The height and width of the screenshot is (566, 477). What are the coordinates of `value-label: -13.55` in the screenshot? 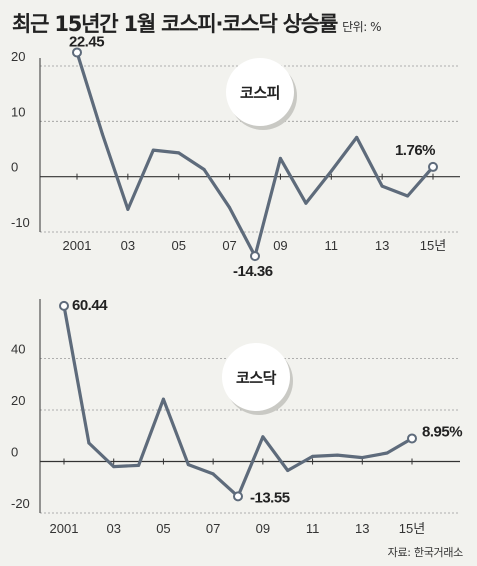 It's located at (270, 497).